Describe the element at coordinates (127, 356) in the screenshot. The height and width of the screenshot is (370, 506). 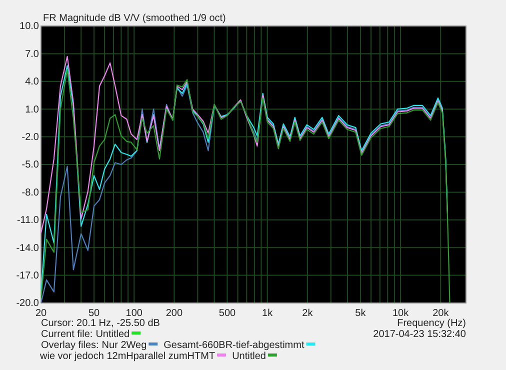
I see `legend-label: wie vor jedoch 12mHparallel zumHTMT` at that location.